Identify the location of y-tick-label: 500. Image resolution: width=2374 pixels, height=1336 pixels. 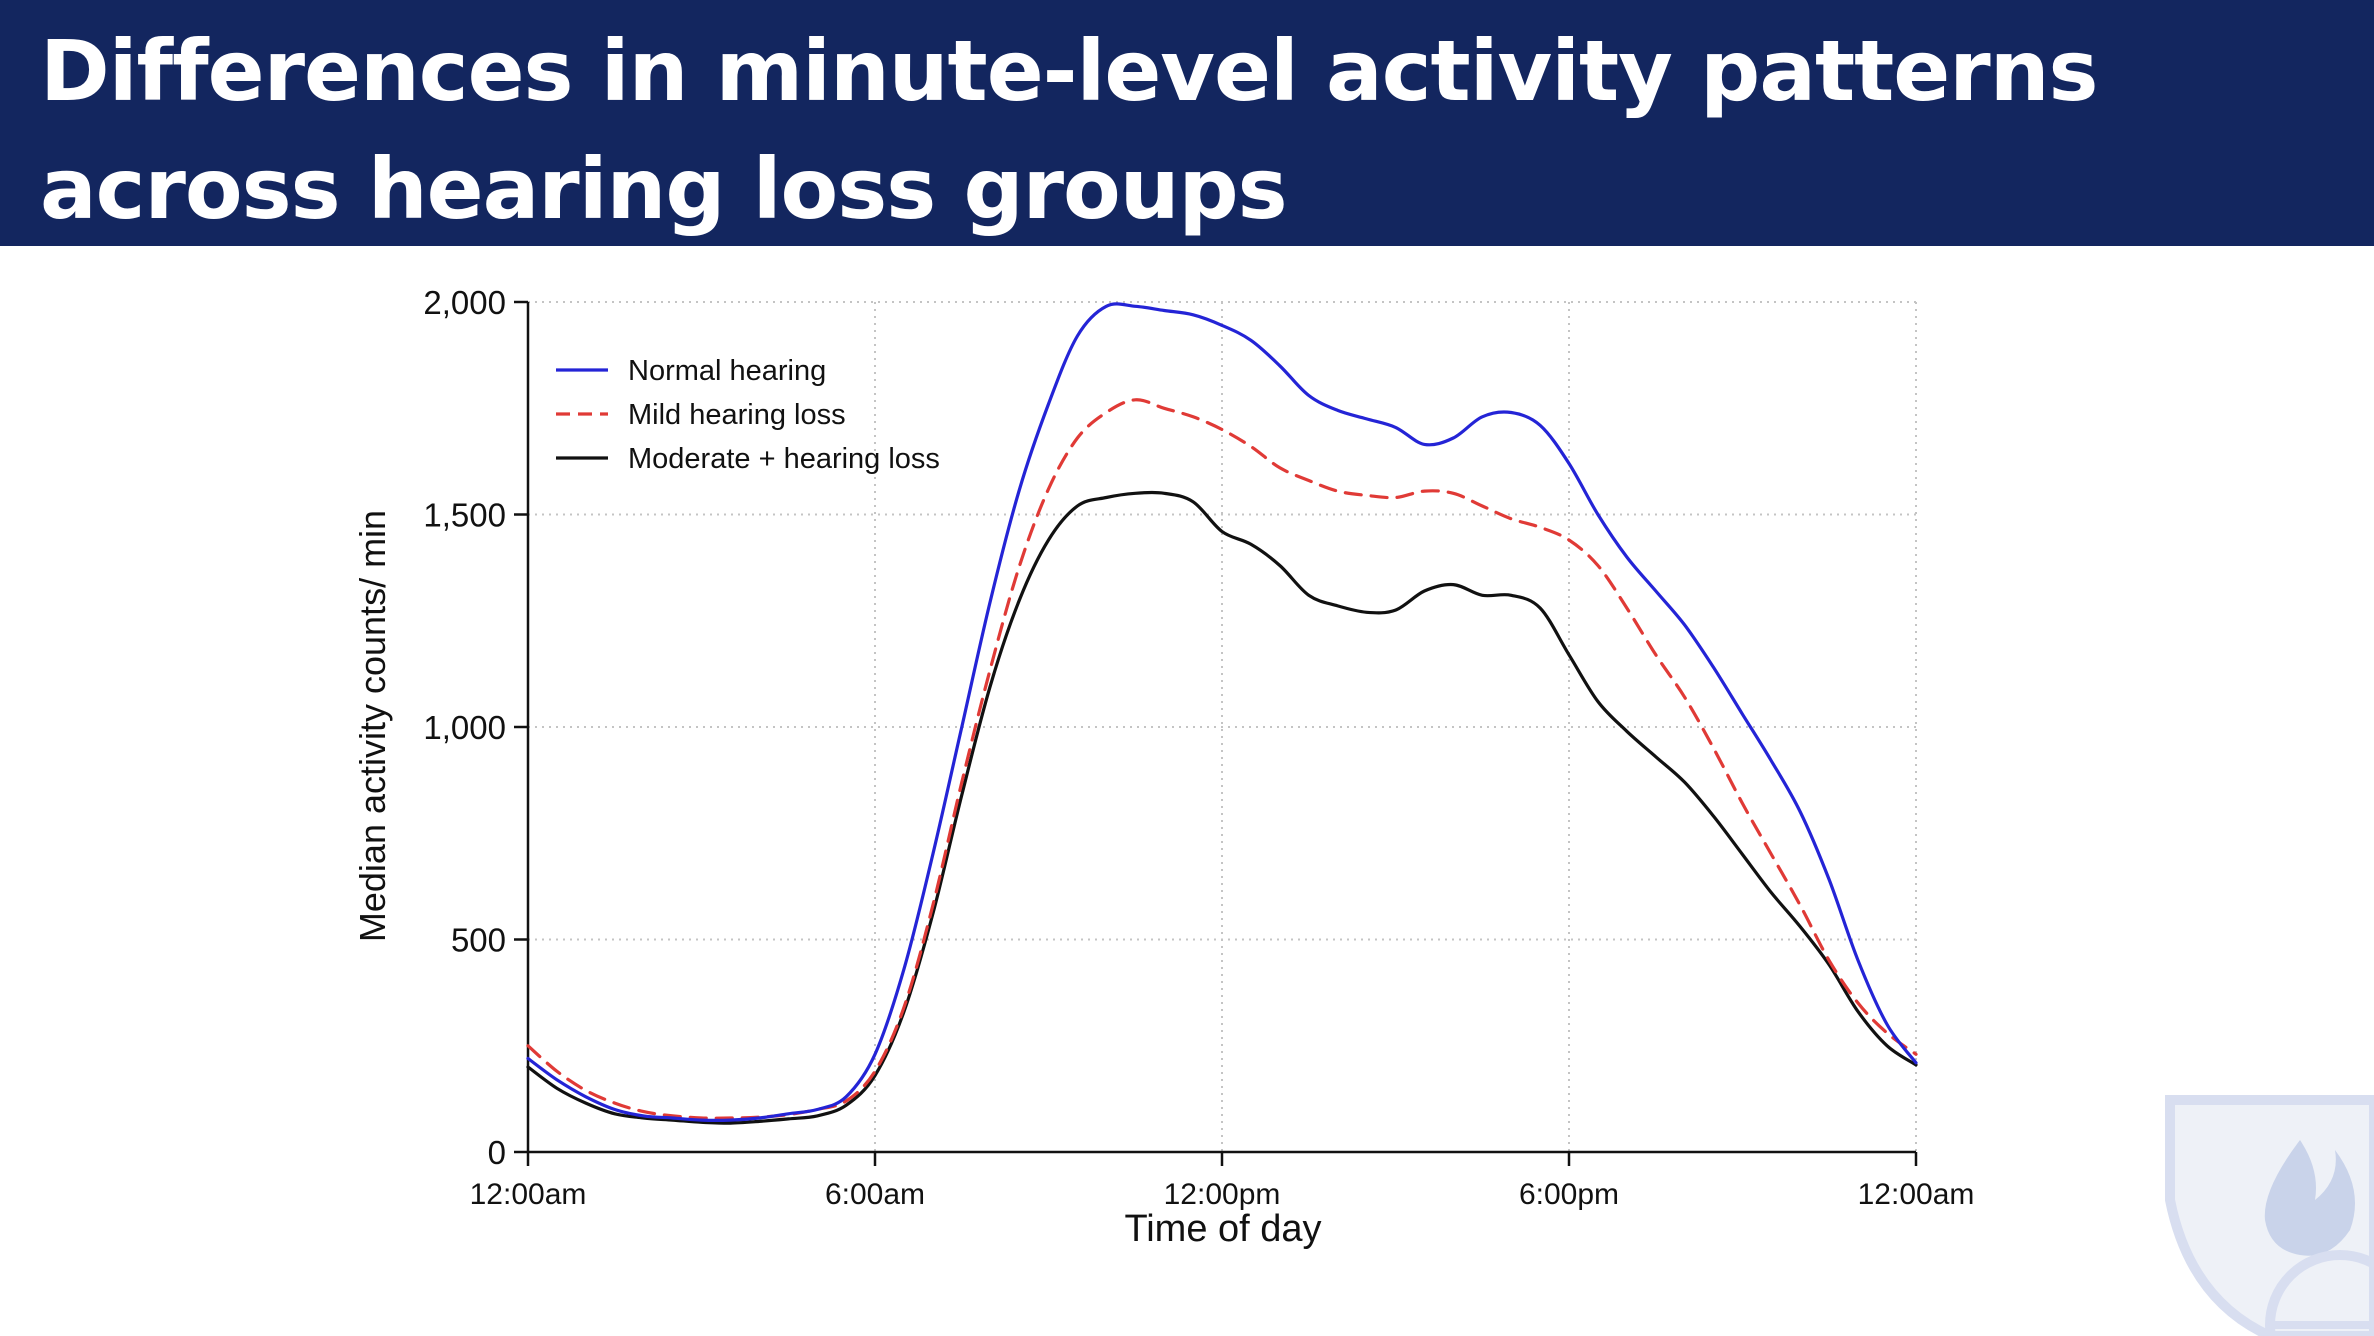
(478, 940).